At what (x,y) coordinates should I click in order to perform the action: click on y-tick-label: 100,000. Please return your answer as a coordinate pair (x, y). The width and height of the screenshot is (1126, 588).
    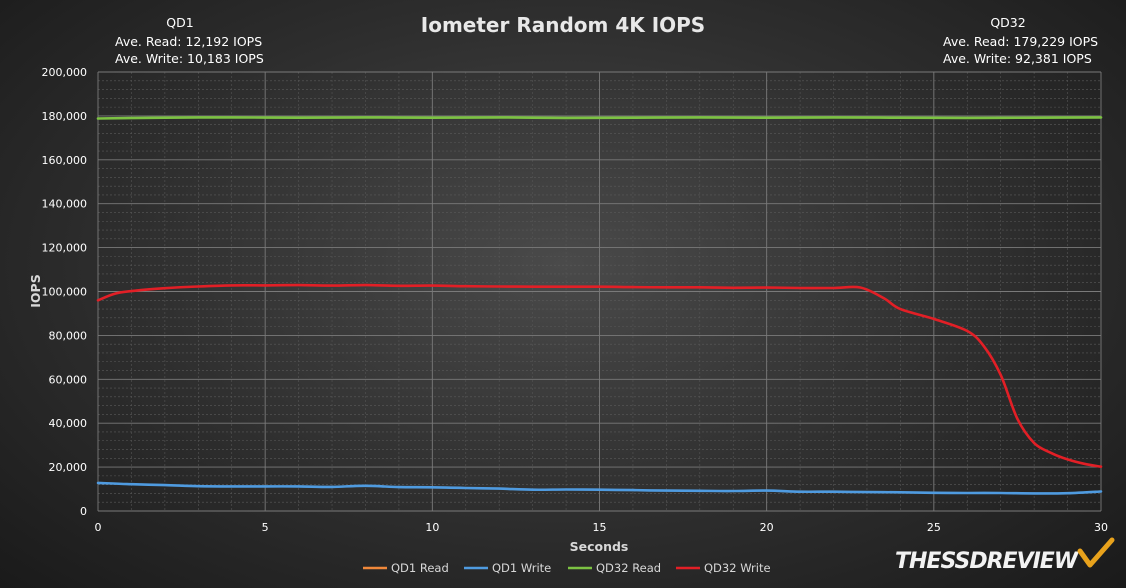
    Looking at the image, I should click on (65, 292).